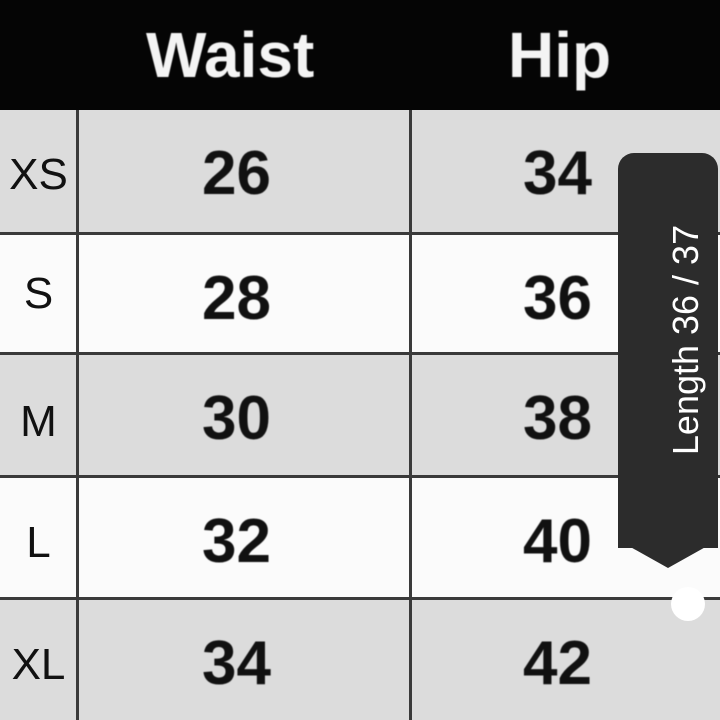 The image size is (720, 720). What do you see at coordinates (236, 663) in the screenshot?
I see `waist-cell: 34` at bounding box center [236, 663].